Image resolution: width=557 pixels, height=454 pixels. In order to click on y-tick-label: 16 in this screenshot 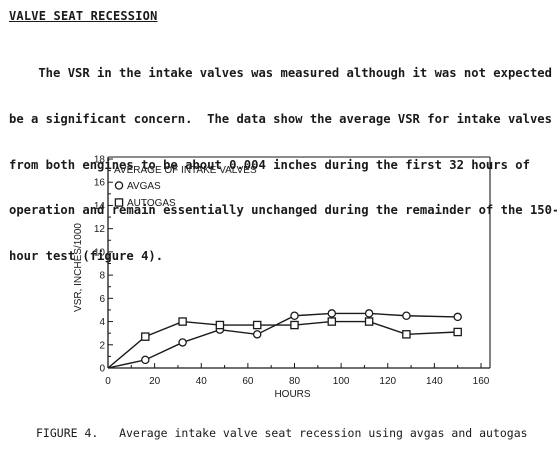, I will do `click(100, 183)`.